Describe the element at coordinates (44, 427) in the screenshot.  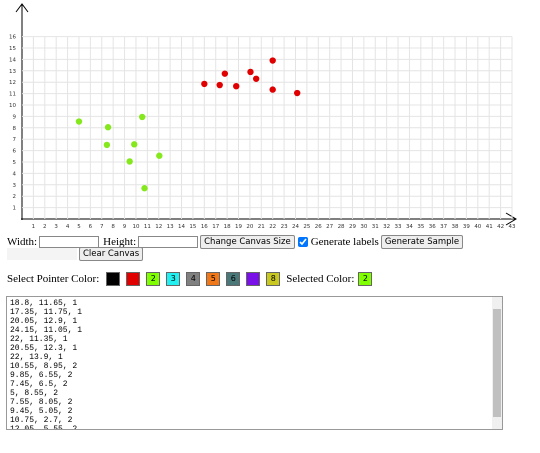
I see `text-line: 12.05, 5.55, 2` at that location.